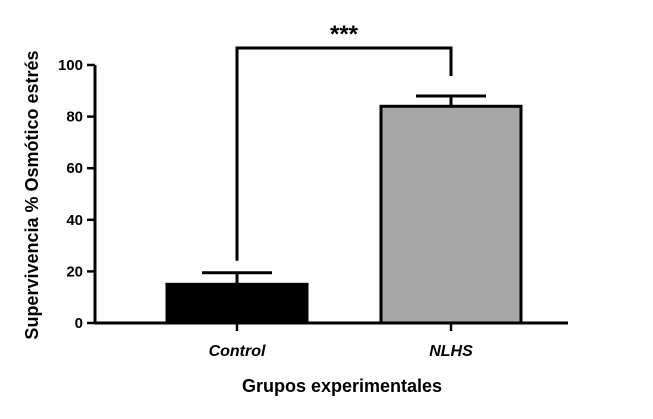  What do you see at coordinates (74, 271) in the screenshot?
I see `y-tick-label: 20` at bounding box center [74, 271].